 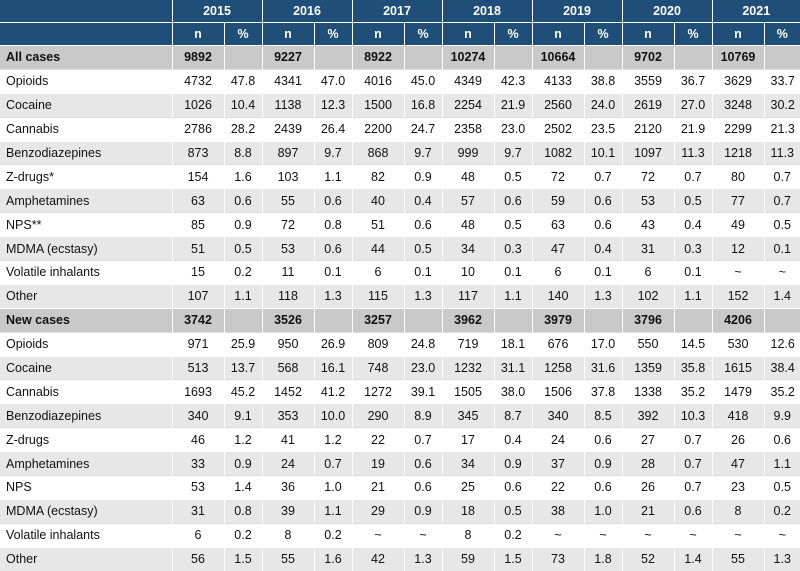 I want to click on count-cell: 1479, so click(x=737, y=391).